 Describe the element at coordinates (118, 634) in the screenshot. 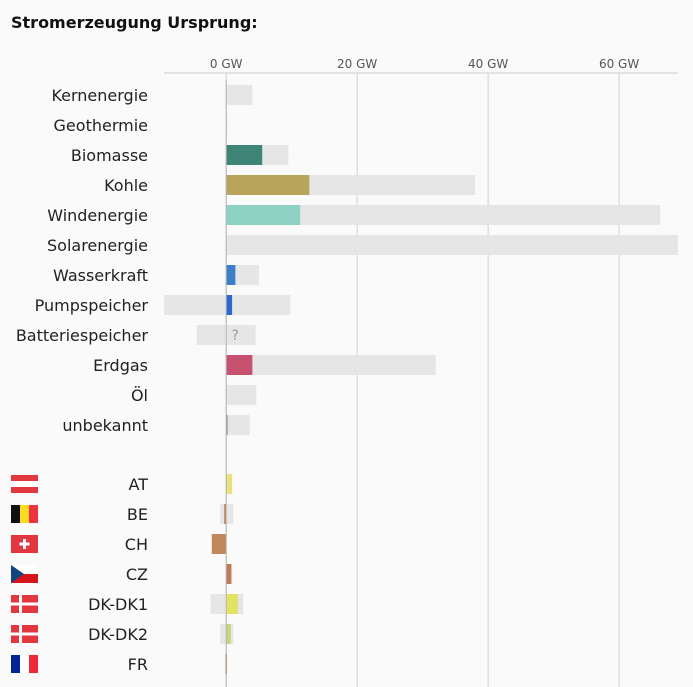

I see `country-label: DK-DK2` at that location.